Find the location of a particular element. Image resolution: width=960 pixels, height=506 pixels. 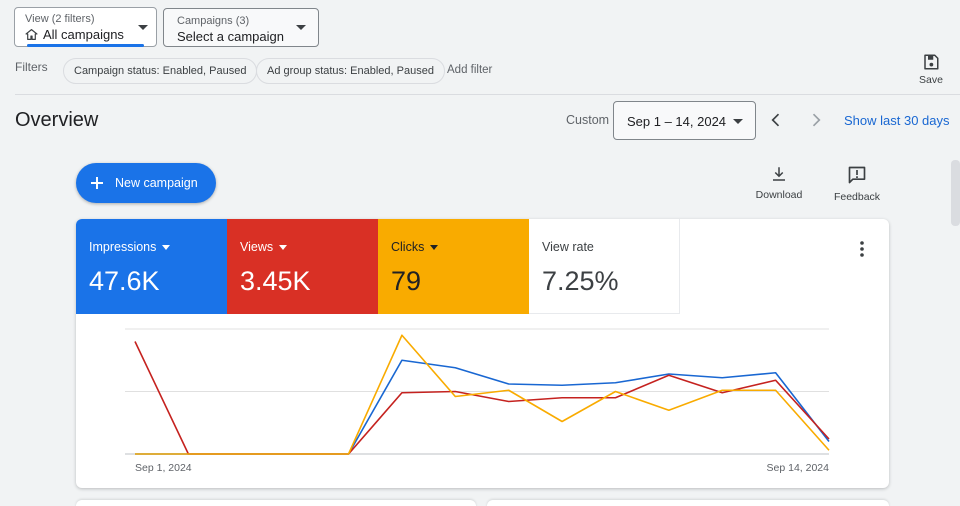

metric-view-rate: View rate 7.25% is located at coordinates (604, 266).